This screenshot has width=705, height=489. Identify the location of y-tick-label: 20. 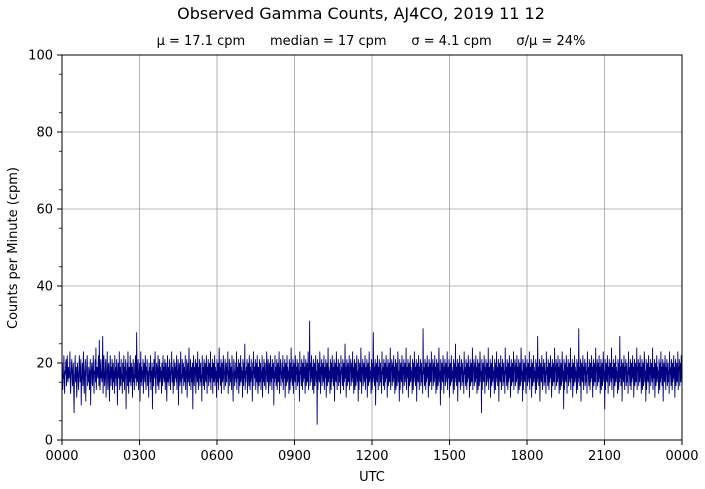
(44, 364).